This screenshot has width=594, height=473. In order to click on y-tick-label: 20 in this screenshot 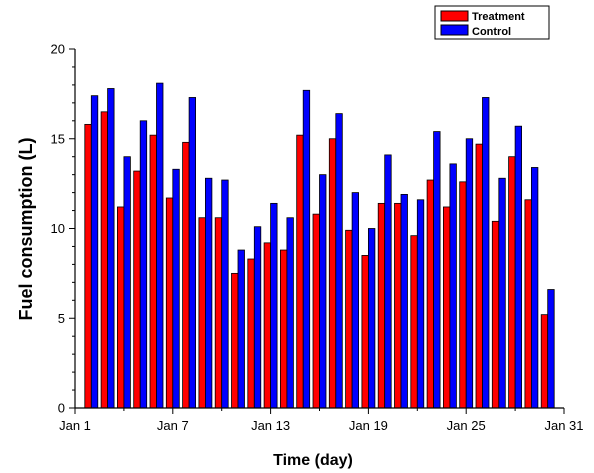, I will do `click(58, 49)`.